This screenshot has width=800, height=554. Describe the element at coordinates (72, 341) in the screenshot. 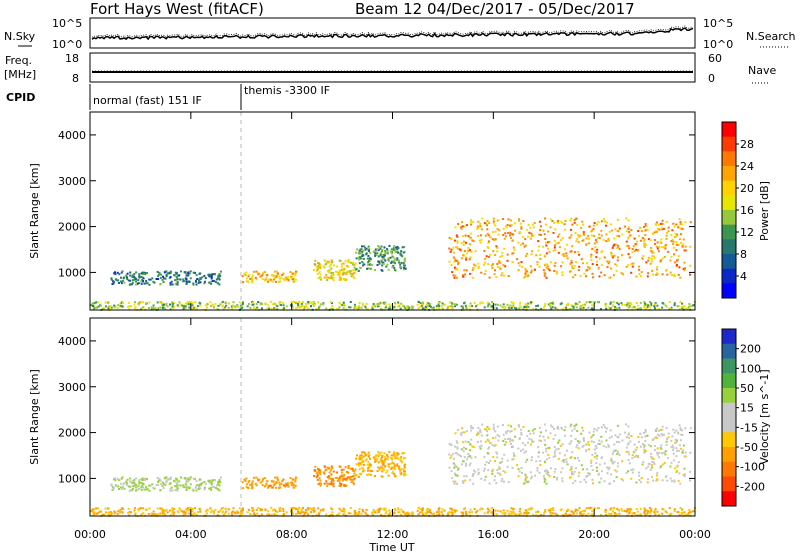

I see `y-tick-label: 4000` at that location.